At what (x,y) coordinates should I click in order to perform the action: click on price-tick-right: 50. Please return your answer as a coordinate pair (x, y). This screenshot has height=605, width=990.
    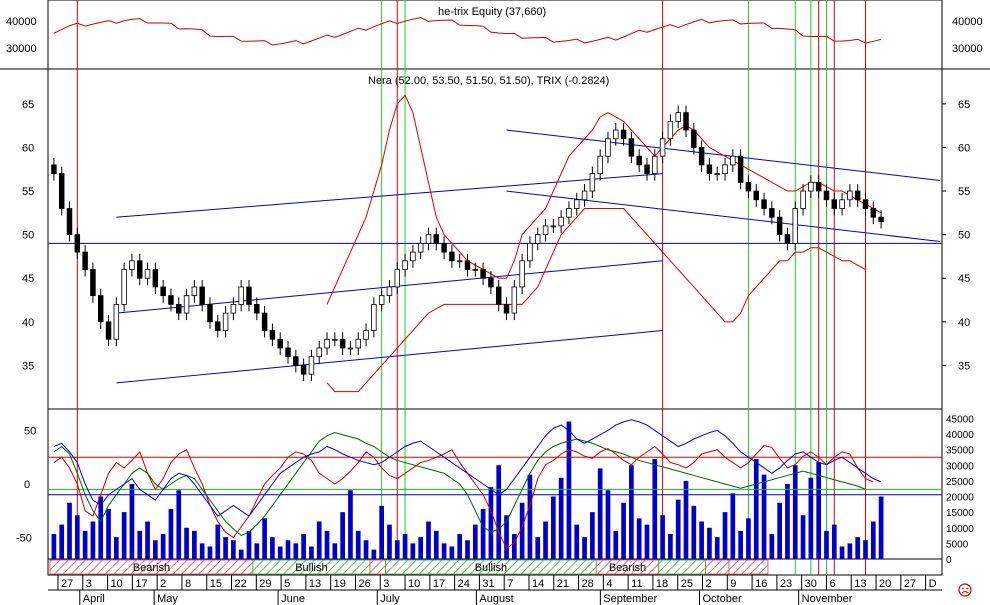
    Looking at the image, I should click on (964, 236).